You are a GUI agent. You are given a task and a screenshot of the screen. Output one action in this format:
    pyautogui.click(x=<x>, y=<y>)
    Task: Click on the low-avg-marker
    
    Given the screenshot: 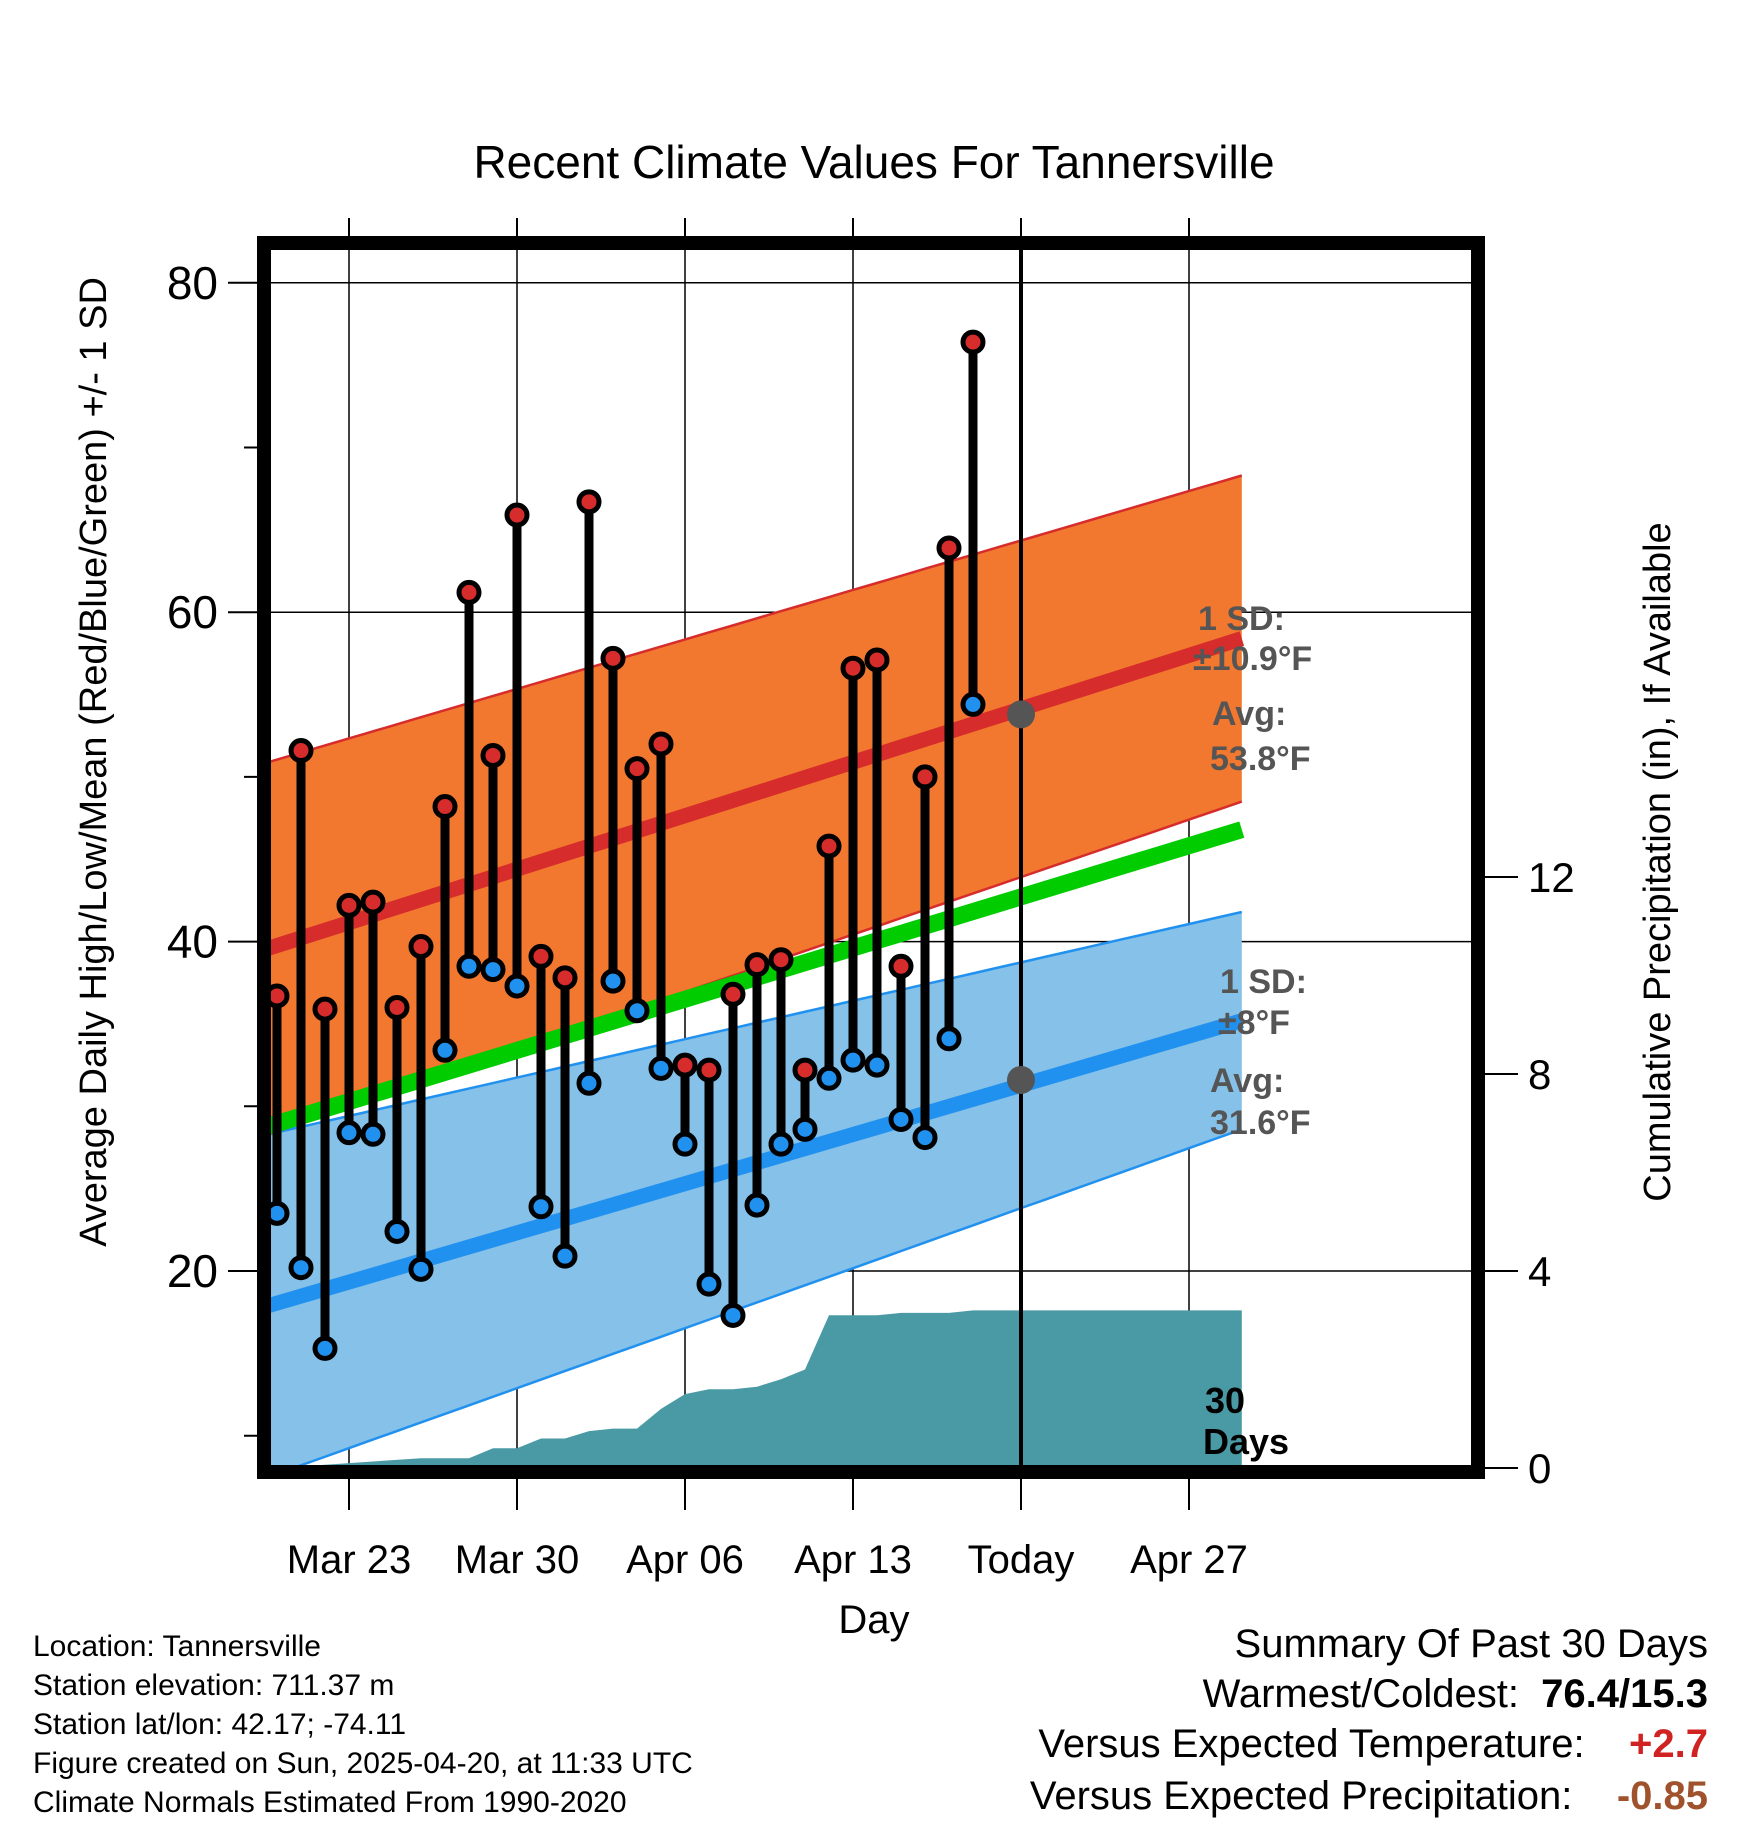 What is the action you would take?
    pyautogui.click(x=1021, y=1079)
    